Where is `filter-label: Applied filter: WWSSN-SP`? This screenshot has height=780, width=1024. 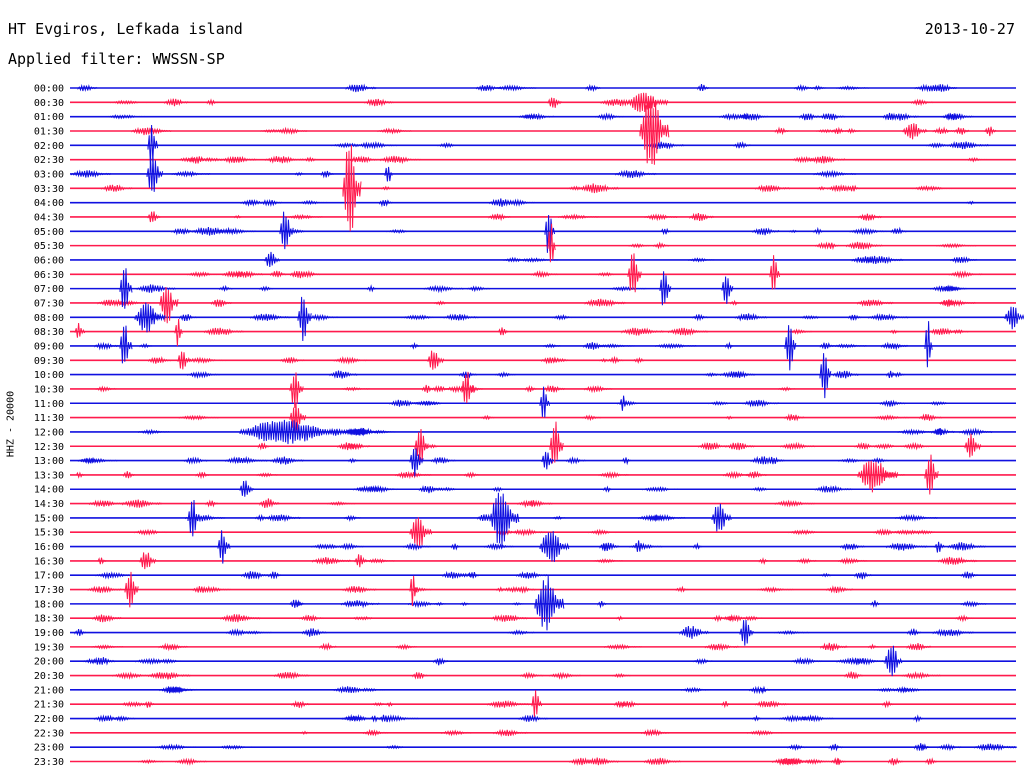 filter-label: Applied filter: WWSSN-SP is located at coordinates (116, 59).